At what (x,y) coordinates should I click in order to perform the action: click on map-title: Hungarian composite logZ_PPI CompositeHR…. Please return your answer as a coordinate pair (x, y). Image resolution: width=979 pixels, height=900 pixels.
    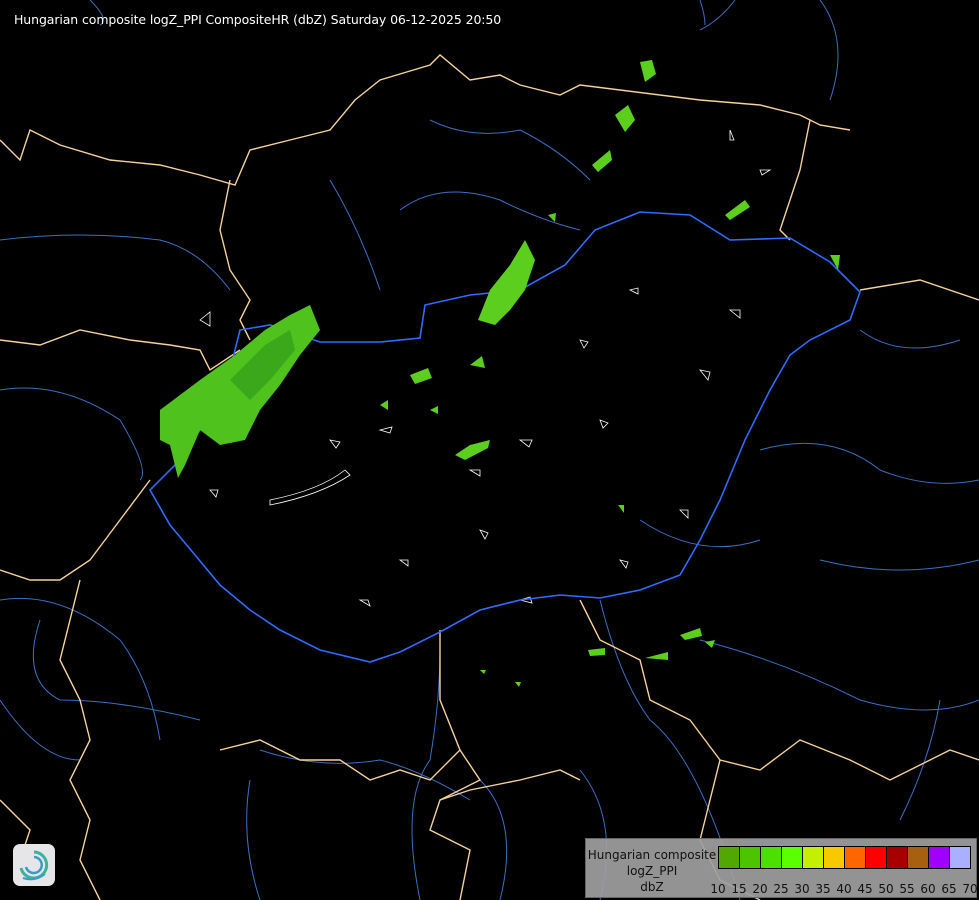
    Looking at the image, I should click on (258, 19).